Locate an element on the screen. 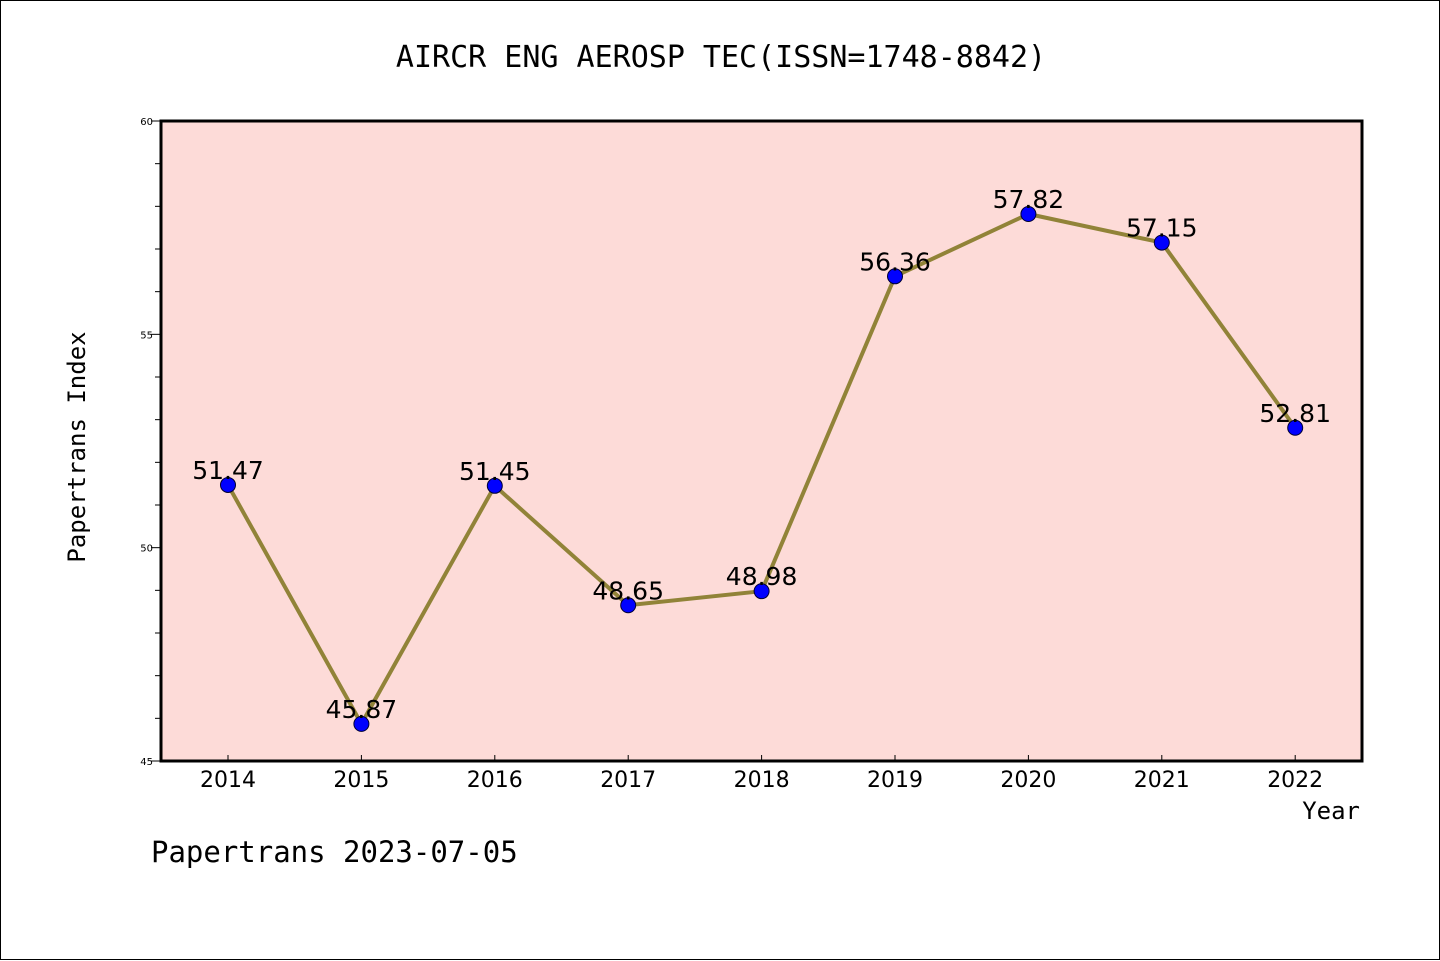 The image size is (1440, 961). data-label: 51.45 is located at coordinates (495, 471).